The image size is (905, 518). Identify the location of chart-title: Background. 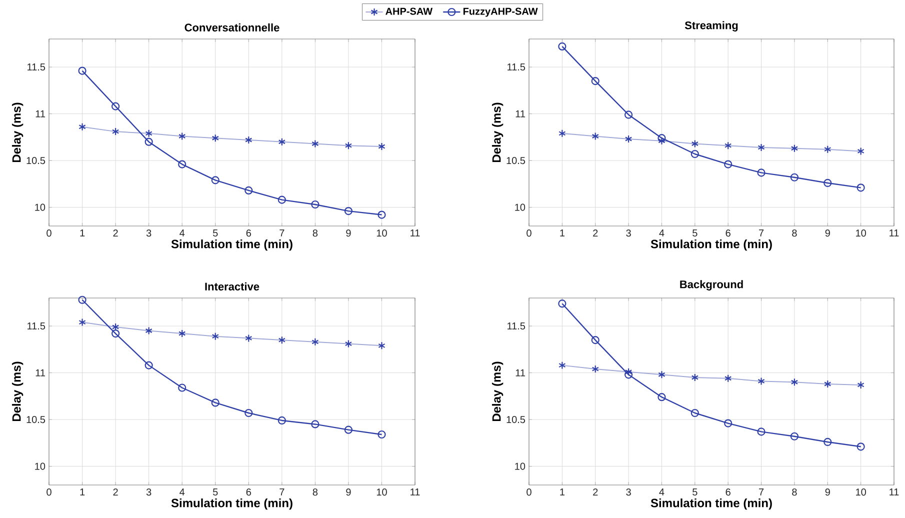
(711, 285).